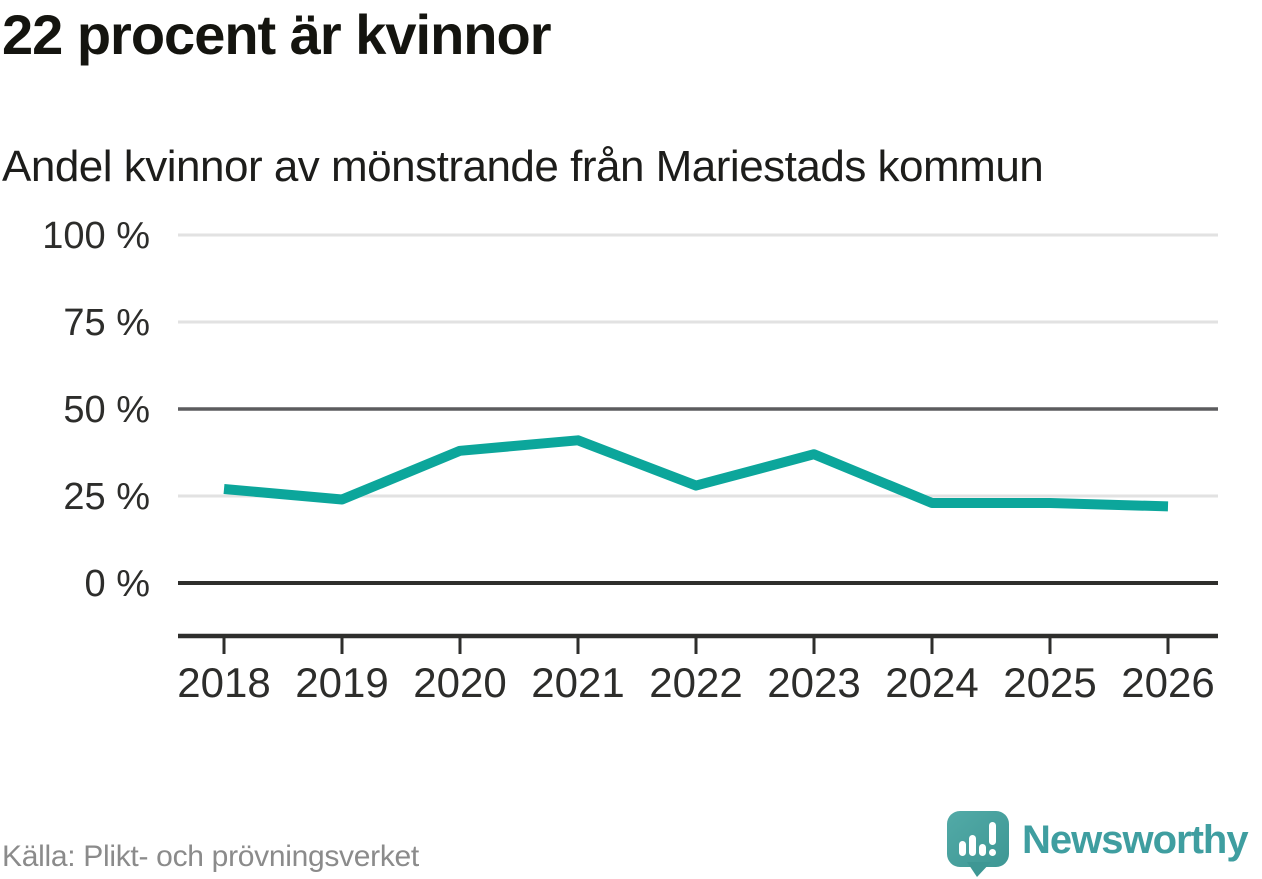 This screenshot has height=879, width=1262. I want to click on x-tick-label: 2021, so click(577, 682).